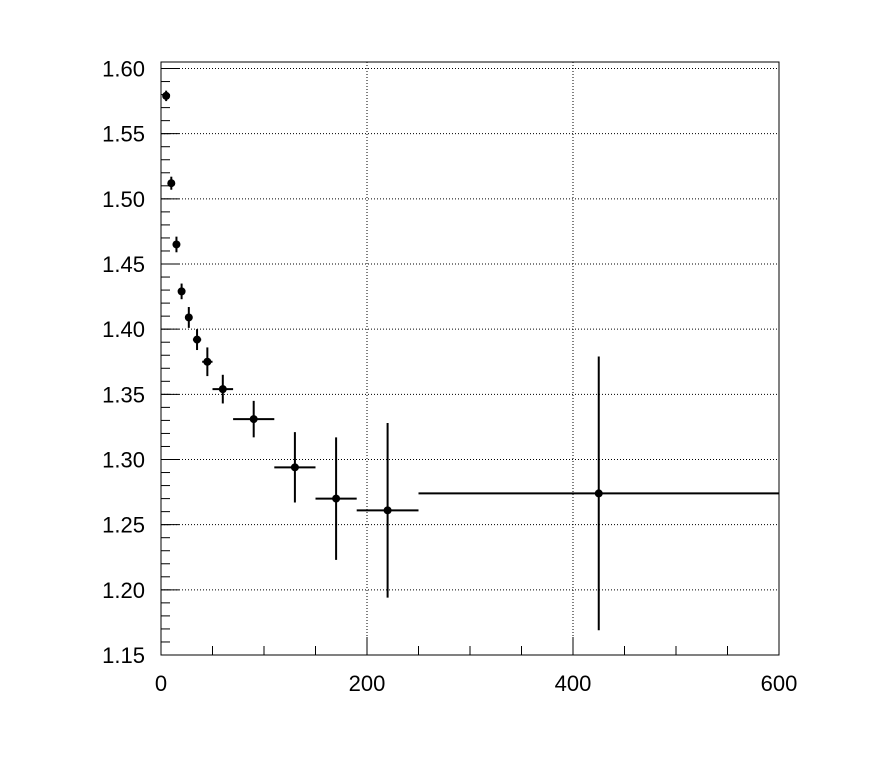 The image size is (896, 772). I want to click on y-tick-label: 1.50, so click(123, 199).